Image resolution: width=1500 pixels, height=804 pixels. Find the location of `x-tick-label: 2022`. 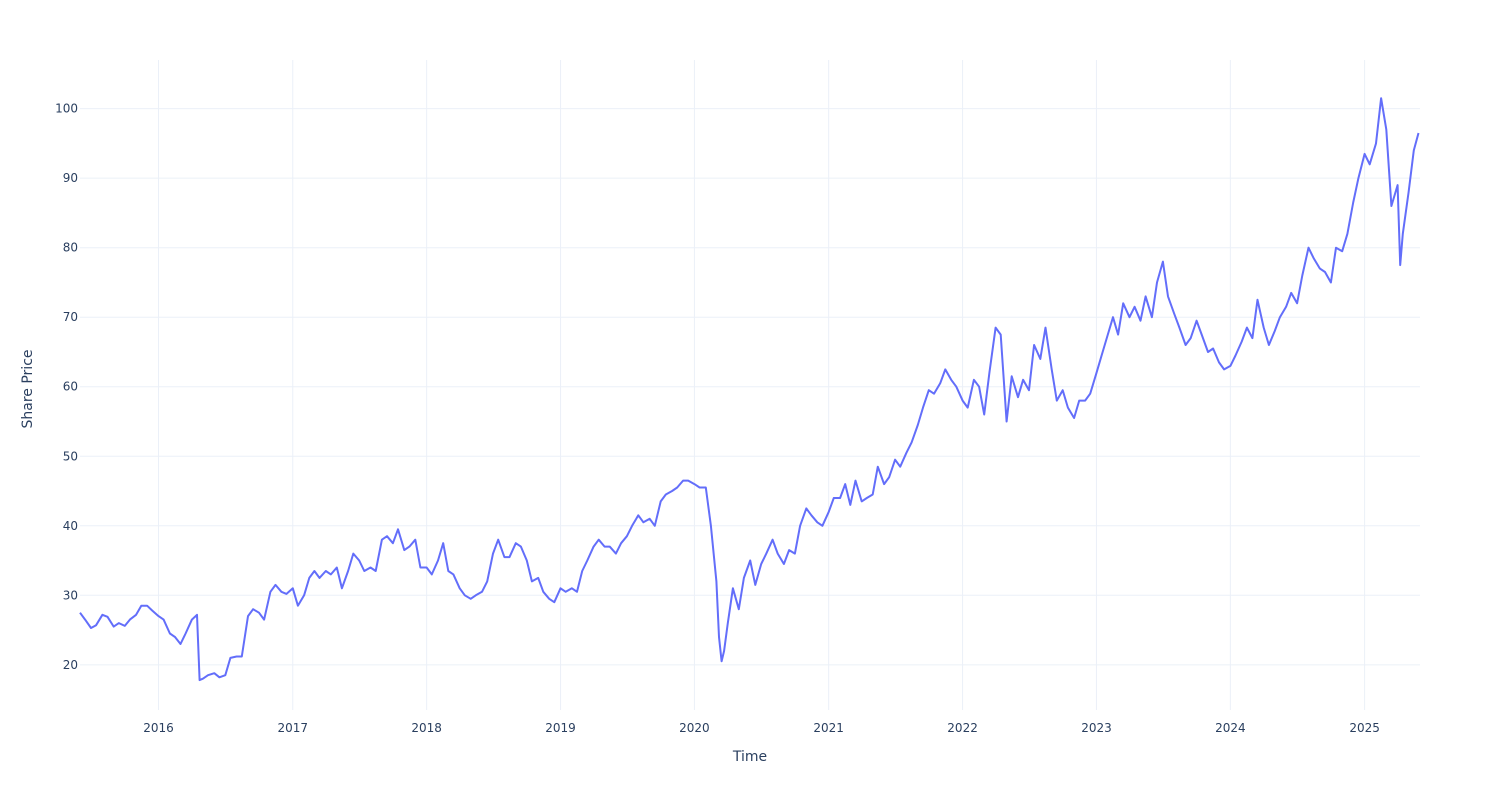

x-tick-label: 2022 is located at coordinates (962, 728).